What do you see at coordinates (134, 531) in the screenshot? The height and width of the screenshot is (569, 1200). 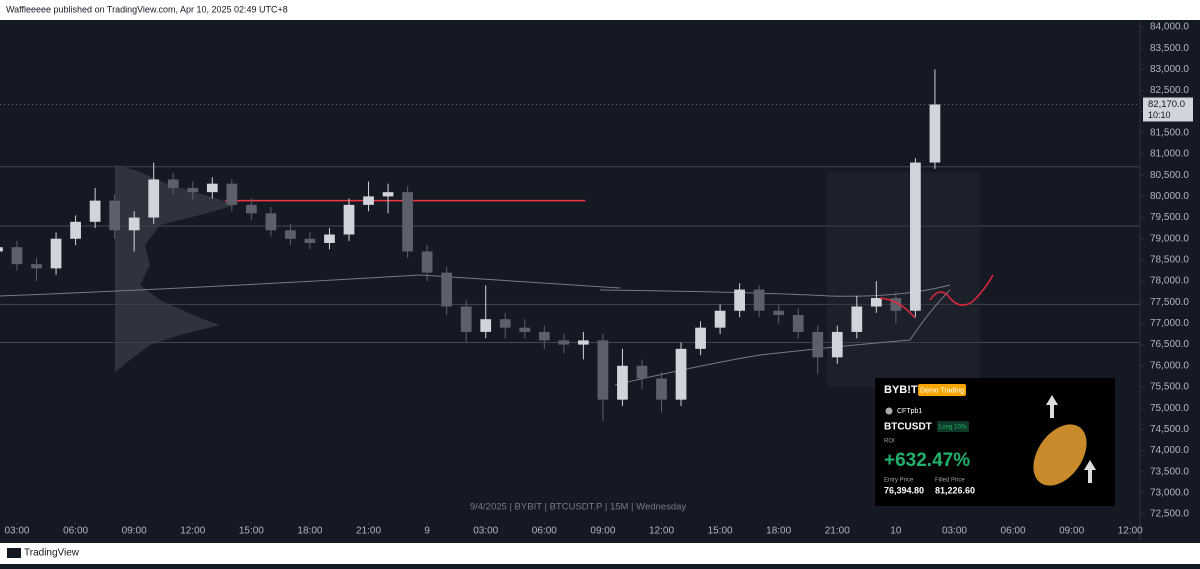 I see `x-tick-label: 09:00` at bounding box center [134, 531].